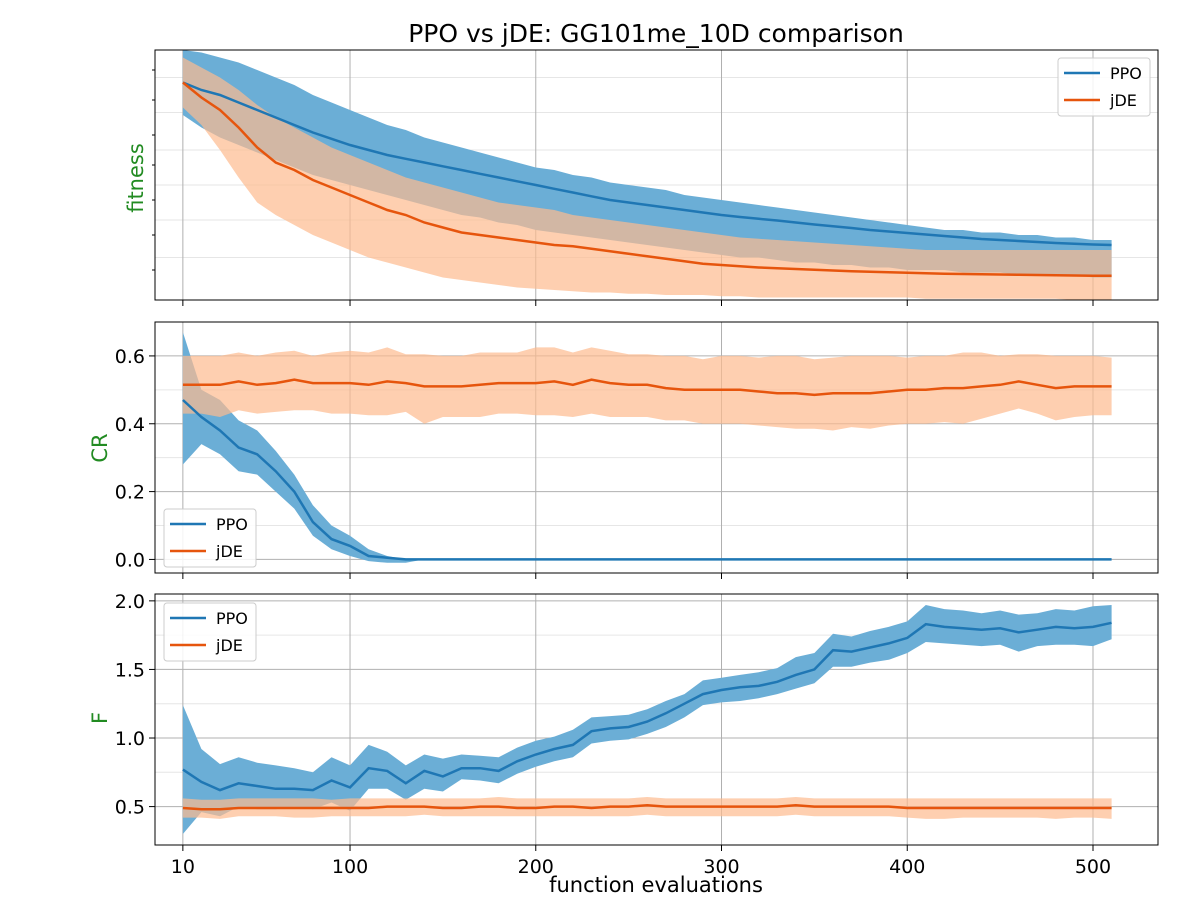 Image resolution: width=1200 pixels, height=900 pixels. I want to click on f-axis-label: F, so click(100, 718).